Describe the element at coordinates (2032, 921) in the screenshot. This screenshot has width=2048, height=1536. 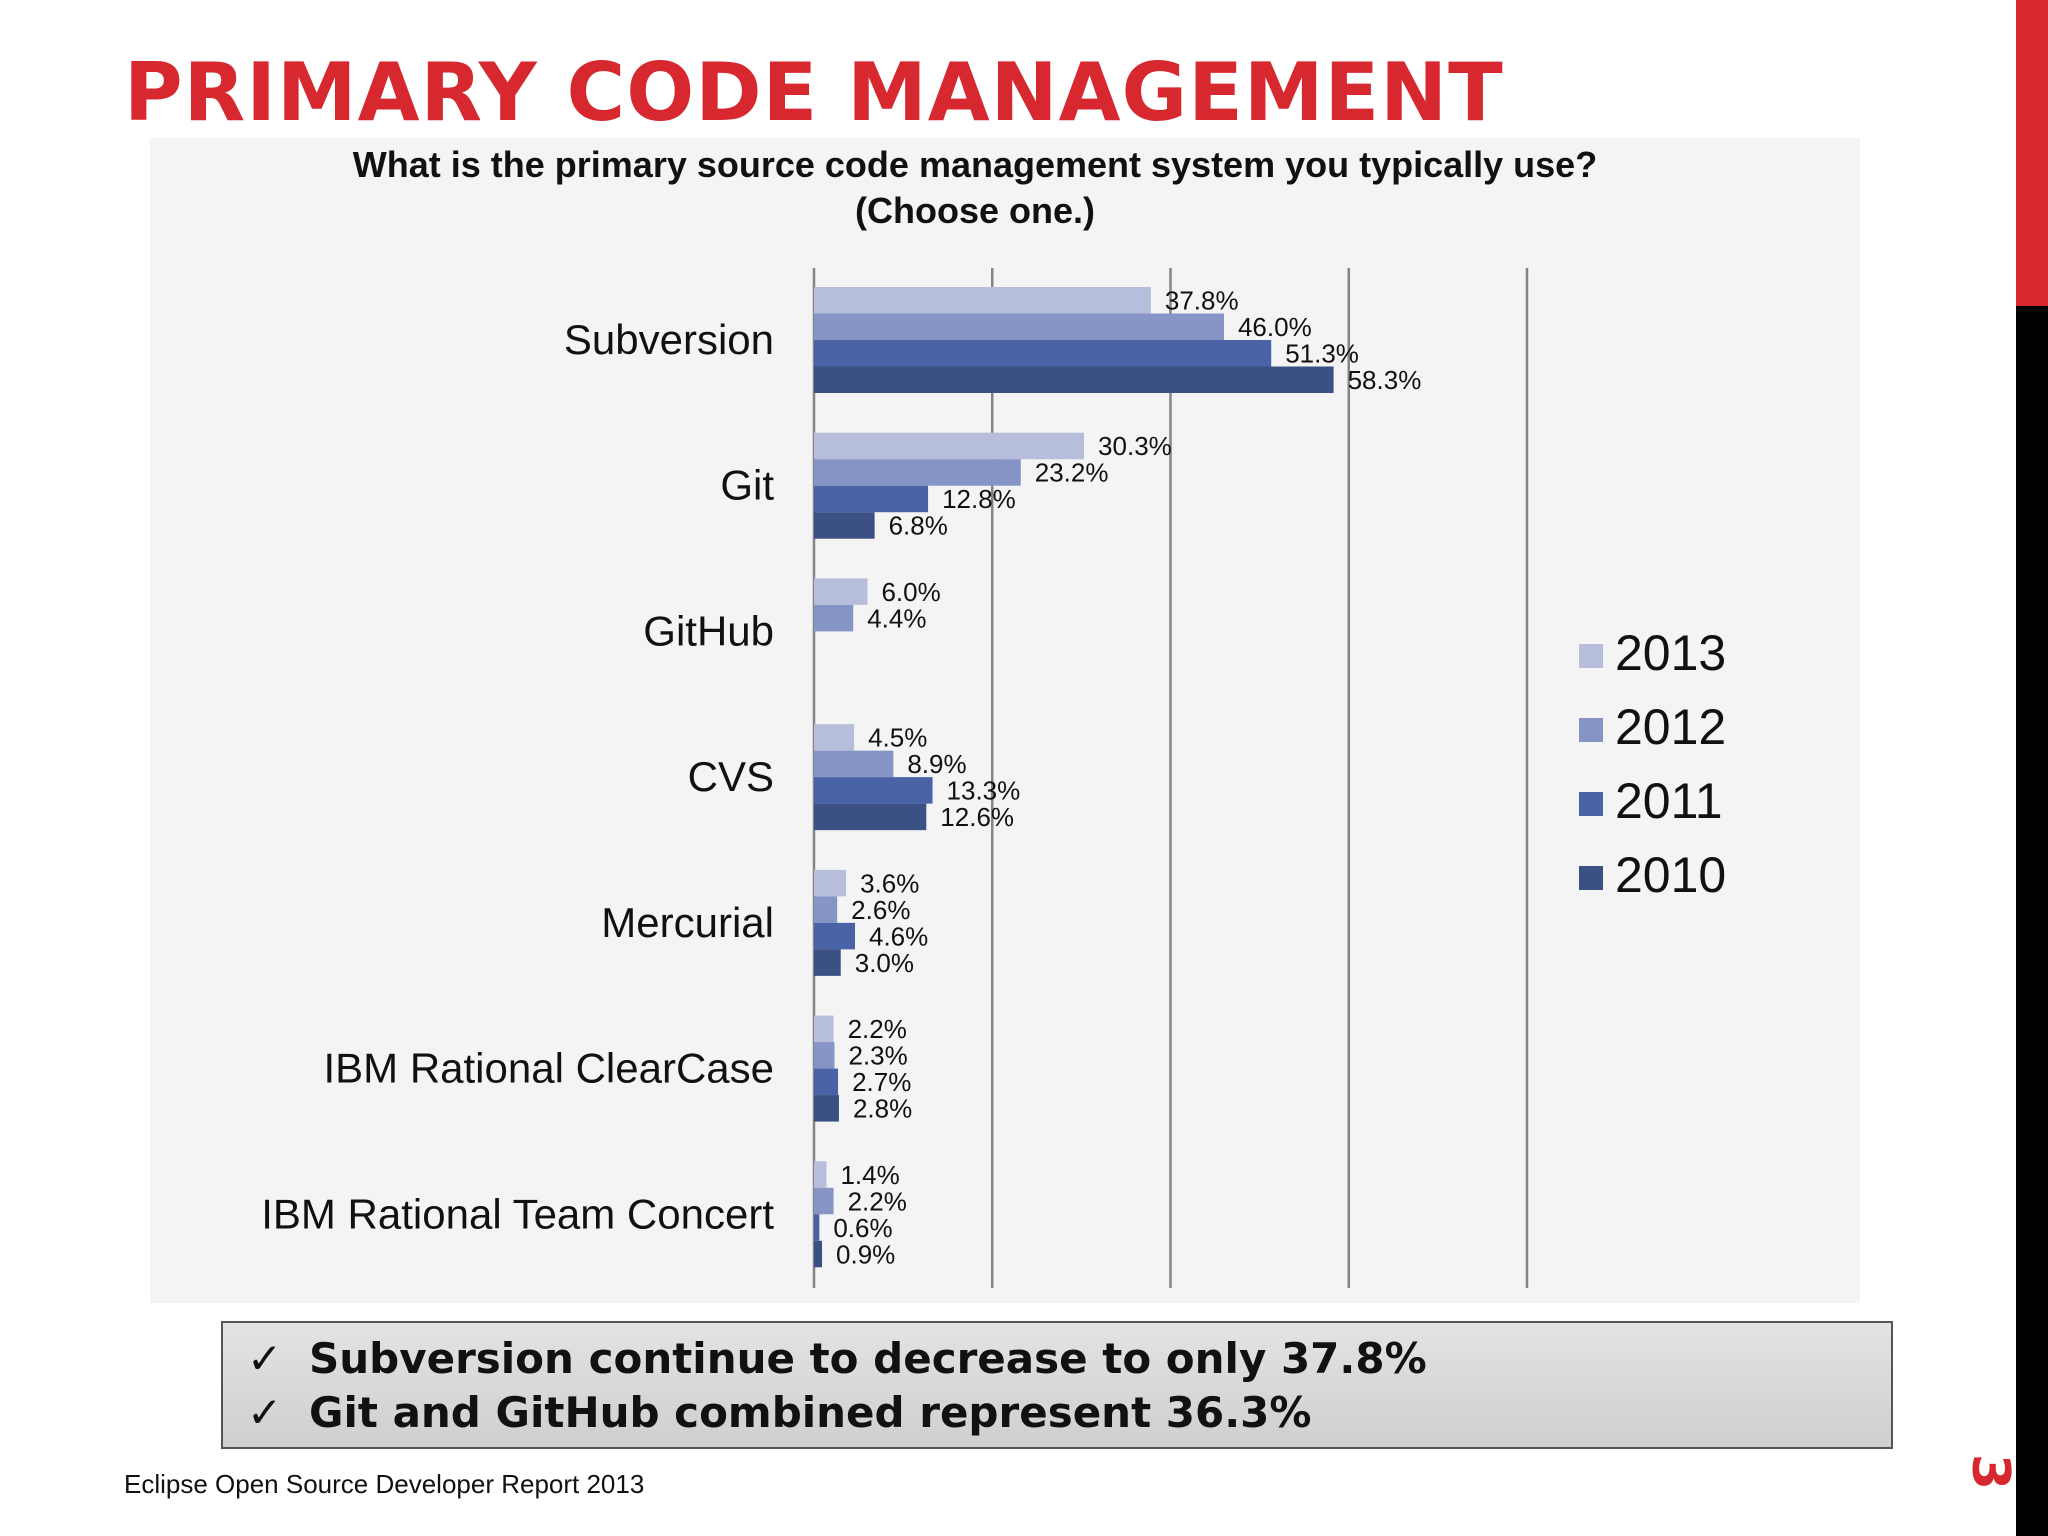
I see `side-accent-black` at that location.